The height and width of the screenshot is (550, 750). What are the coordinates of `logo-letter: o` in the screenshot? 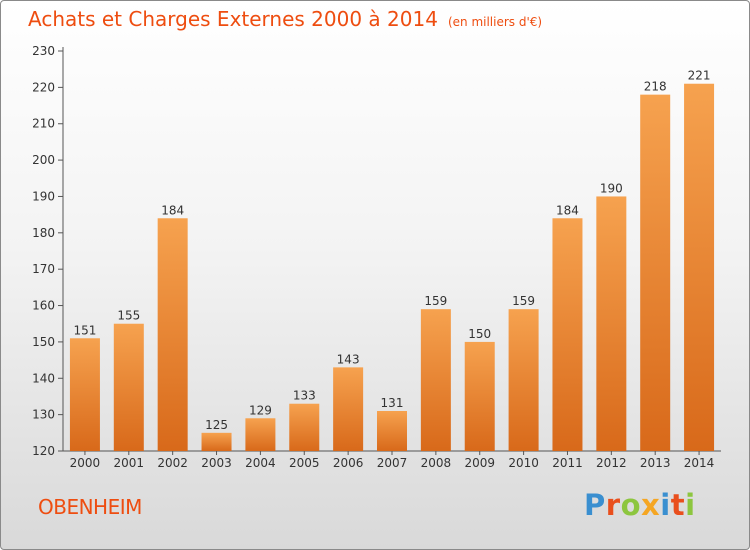 It's located at (631, 505).